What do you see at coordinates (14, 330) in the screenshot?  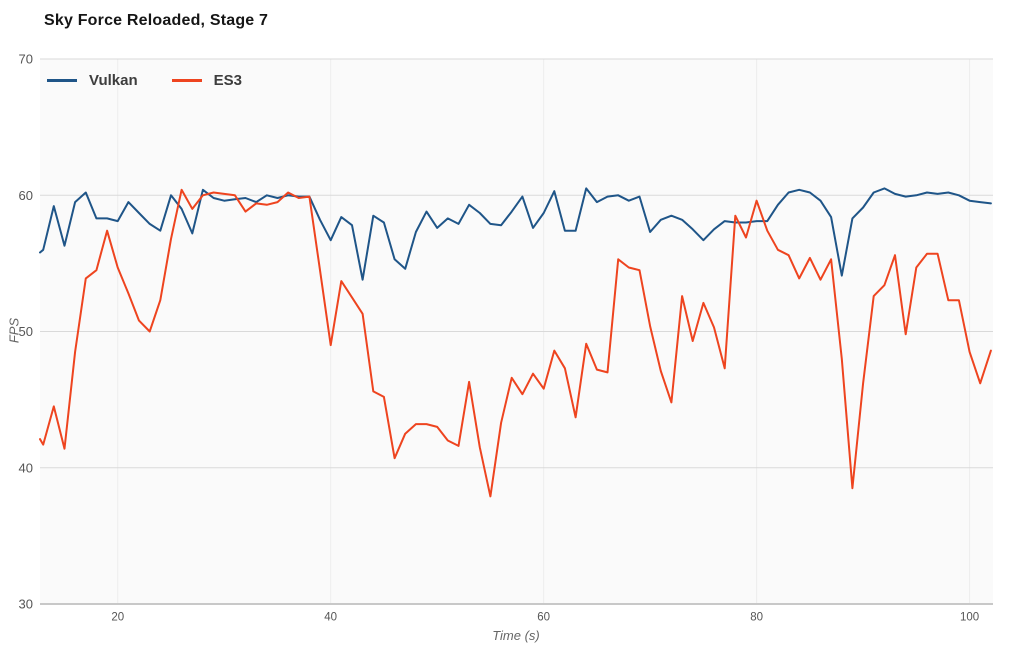 I see `y-axis-title: FPS` at bounding box center [14, 330].